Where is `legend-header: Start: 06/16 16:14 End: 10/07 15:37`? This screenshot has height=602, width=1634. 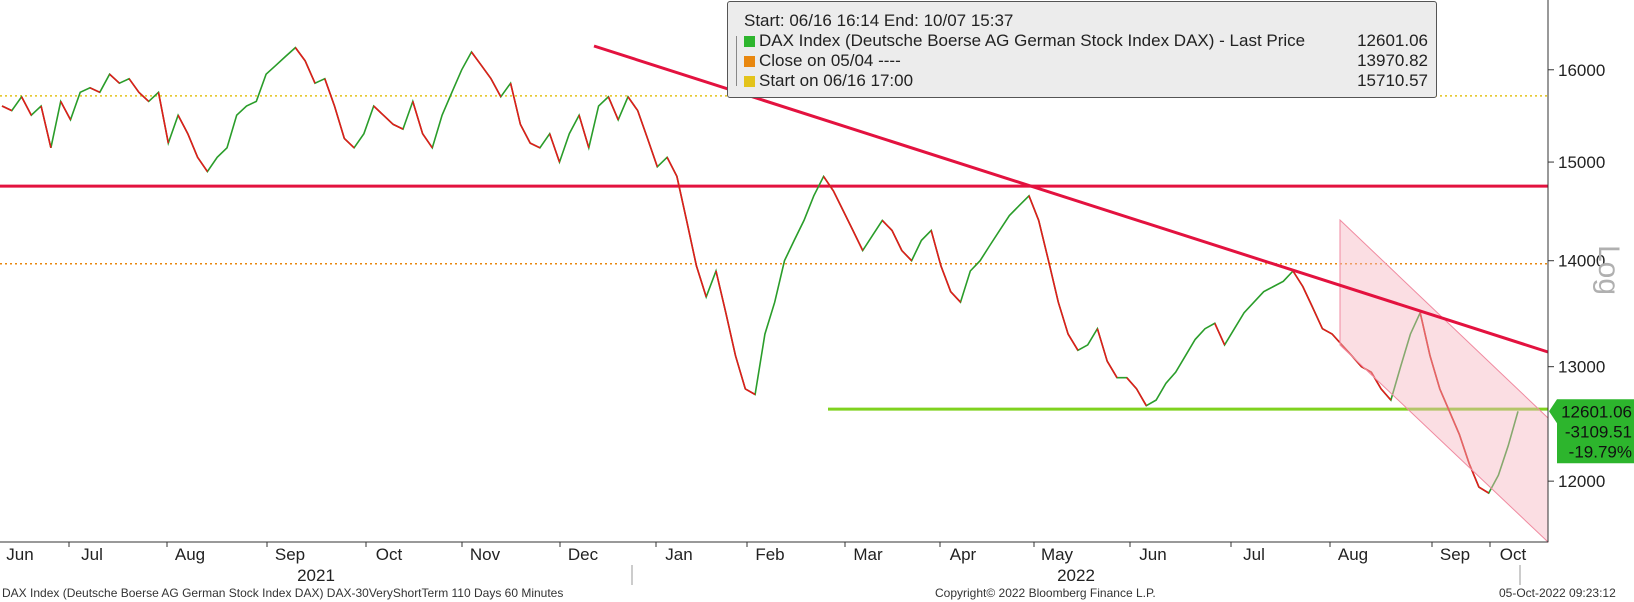
legend-header: Start: 06/16 16:14 End: 10/07 15:37 is located at coordinates (879, 20).